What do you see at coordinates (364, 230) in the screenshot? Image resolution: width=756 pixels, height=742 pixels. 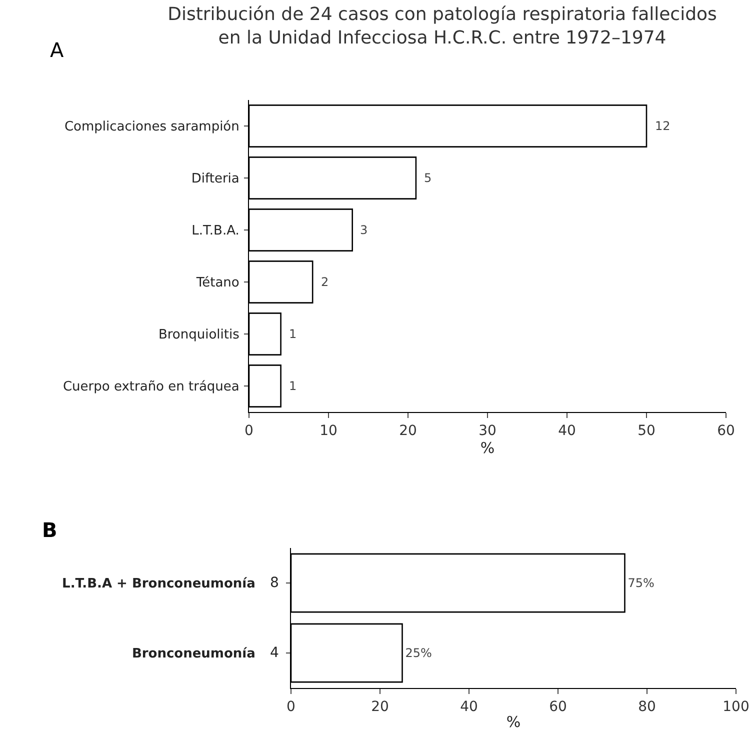 I see `annotation: 3` at bounding box center [364, 230].